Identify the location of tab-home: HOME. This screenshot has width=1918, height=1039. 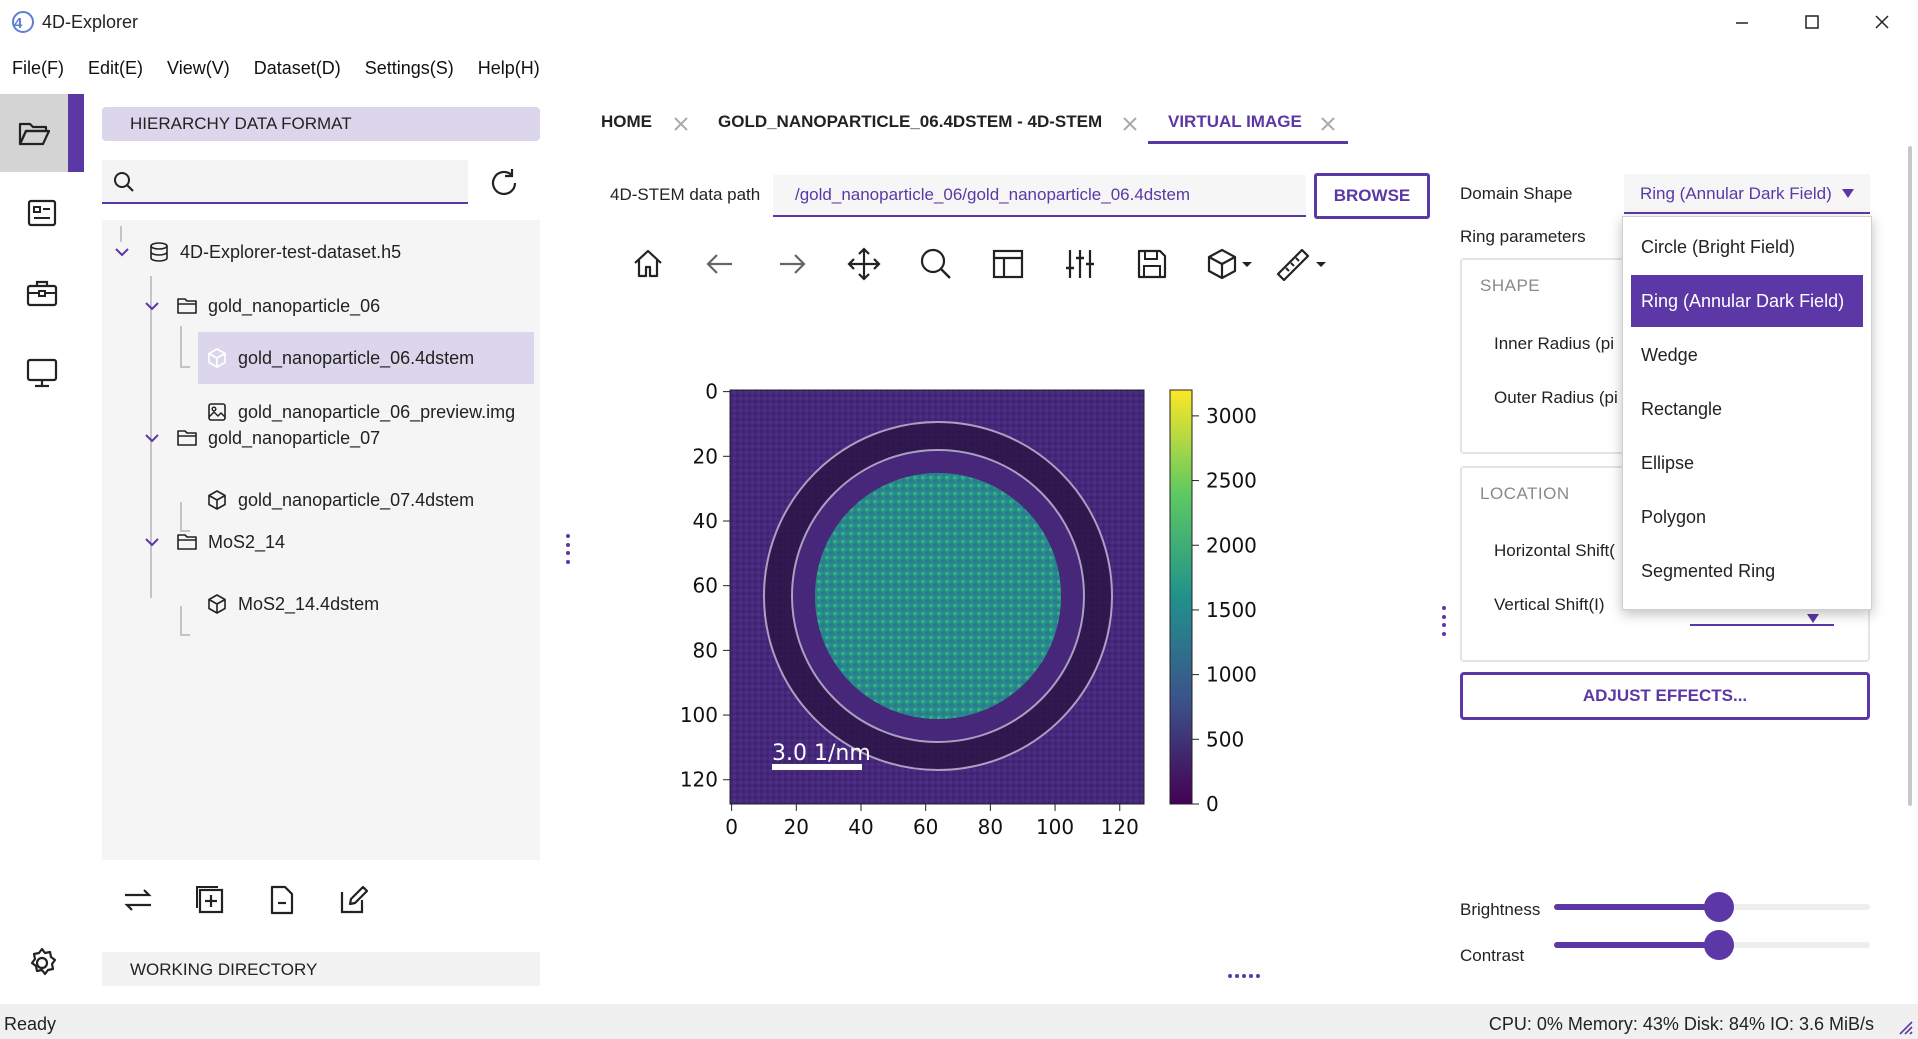
(626, 121).